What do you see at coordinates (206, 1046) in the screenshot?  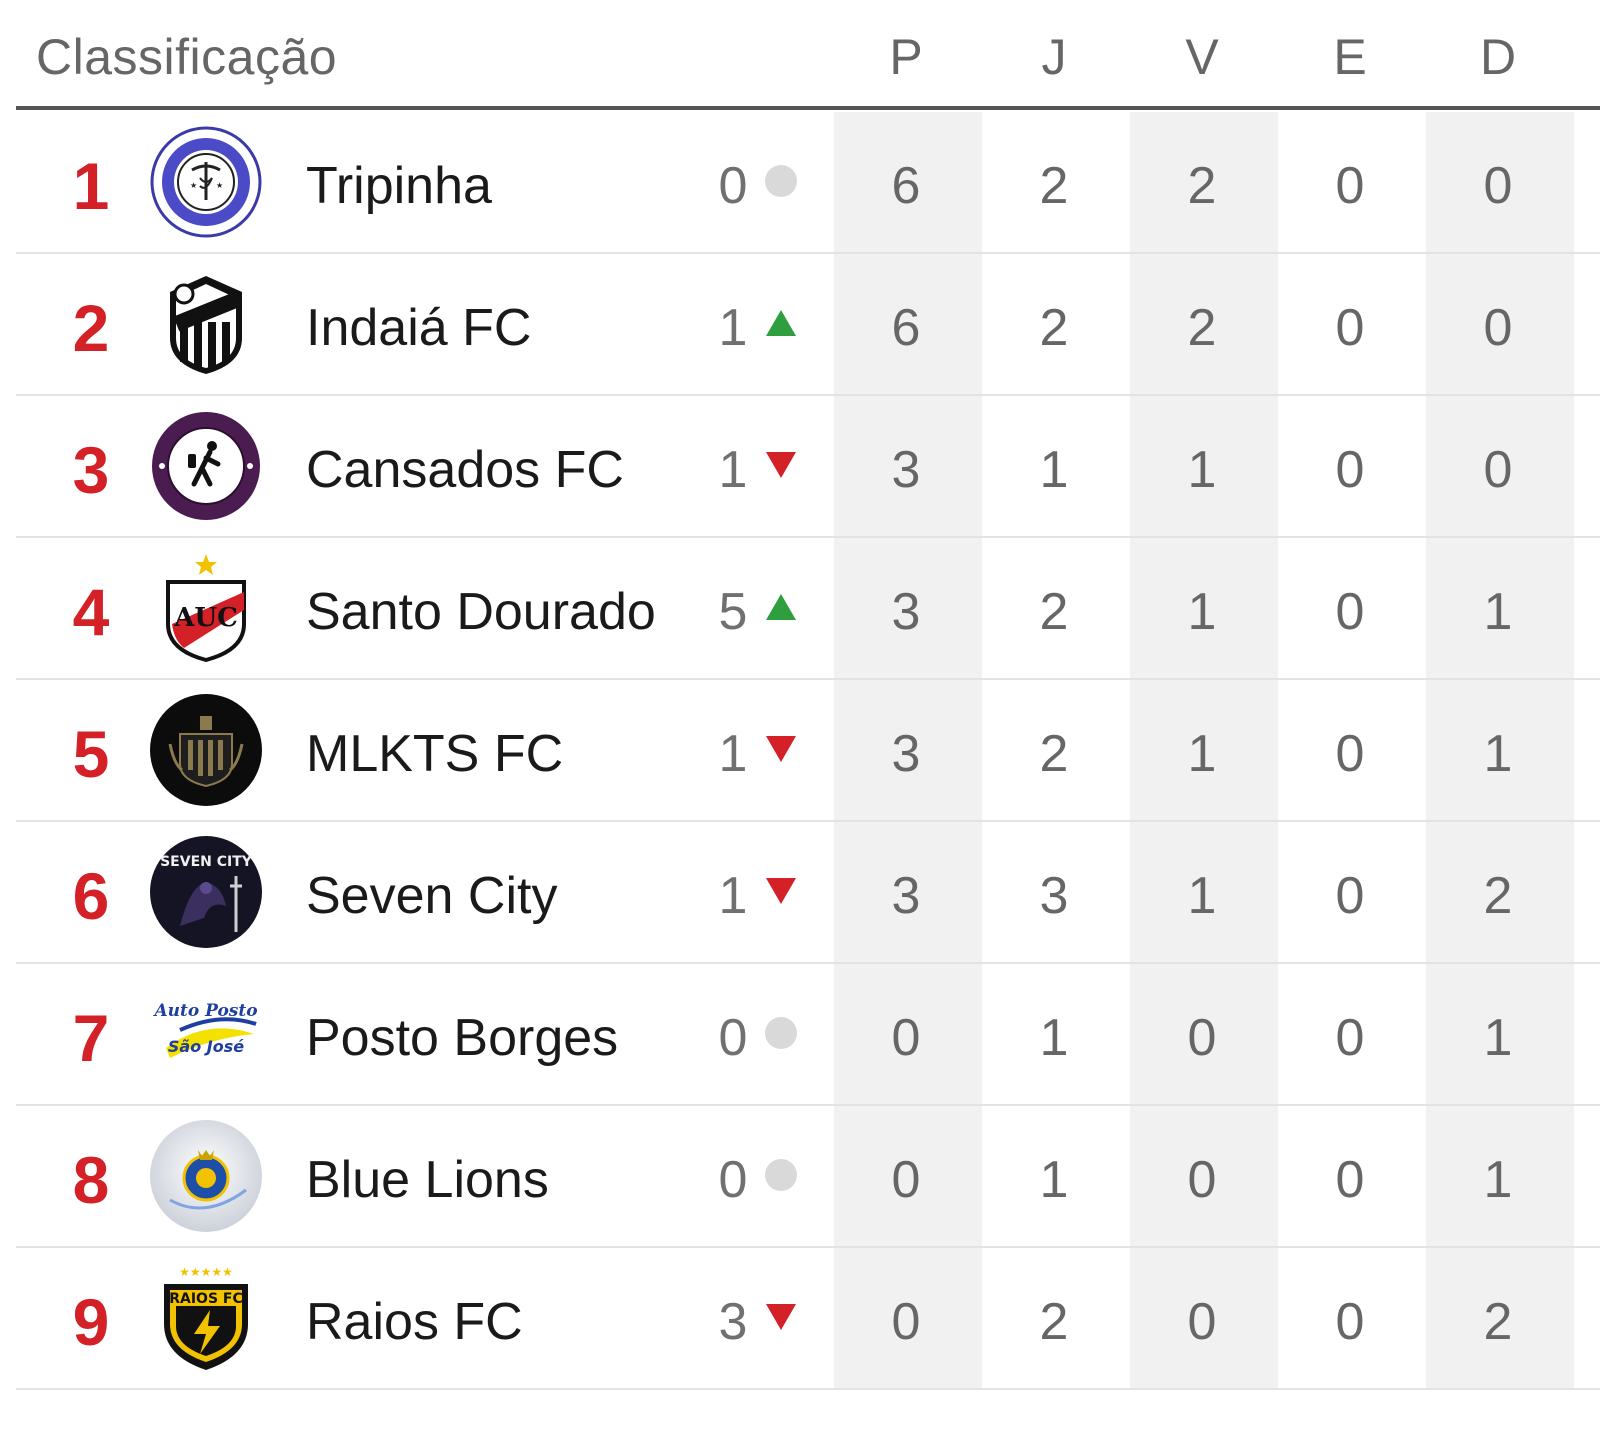 I see `svg-text: São José` at bounding box center [206, 1046].